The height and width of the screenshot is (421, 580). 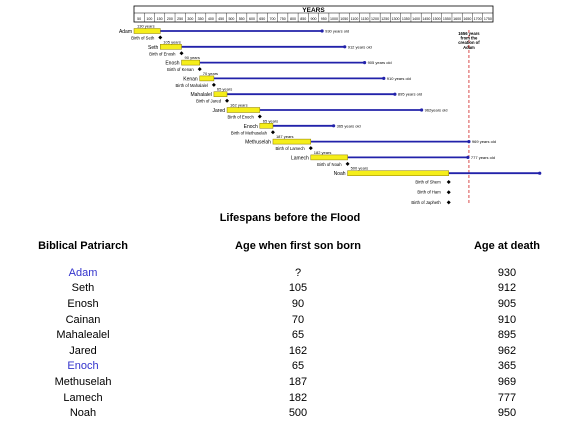 I want to click on death-age-label: 969 years old, so click(x=484, y=141).